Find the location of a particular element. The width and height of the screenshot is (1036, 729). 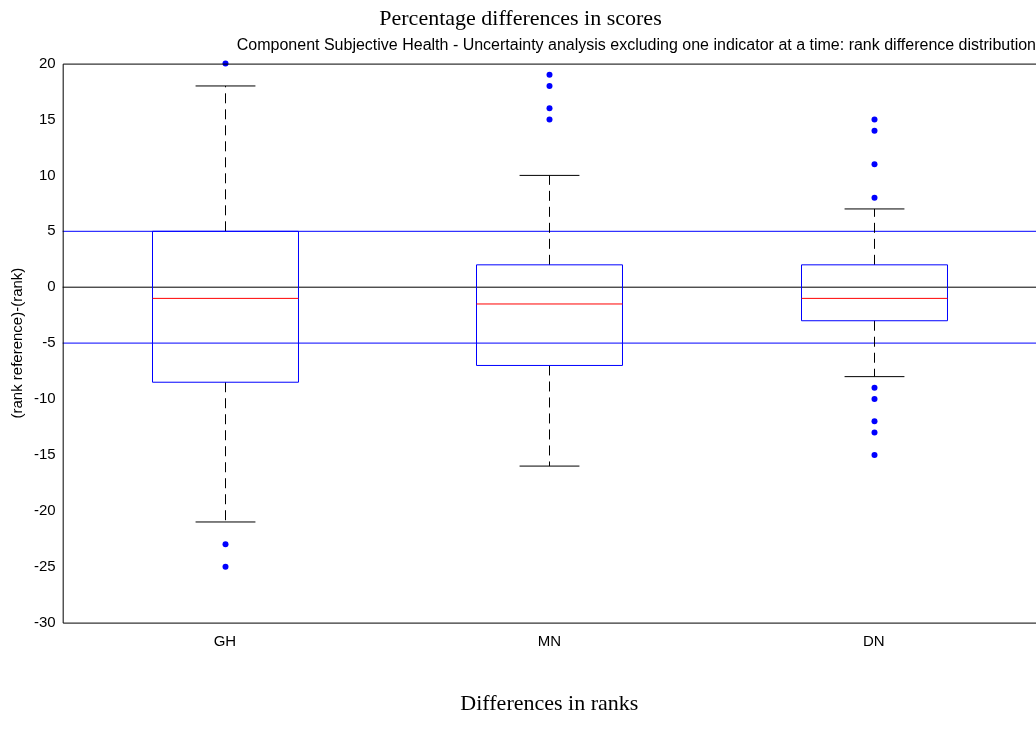

y-tick-label: -15 is located at coordinates (44, 454).